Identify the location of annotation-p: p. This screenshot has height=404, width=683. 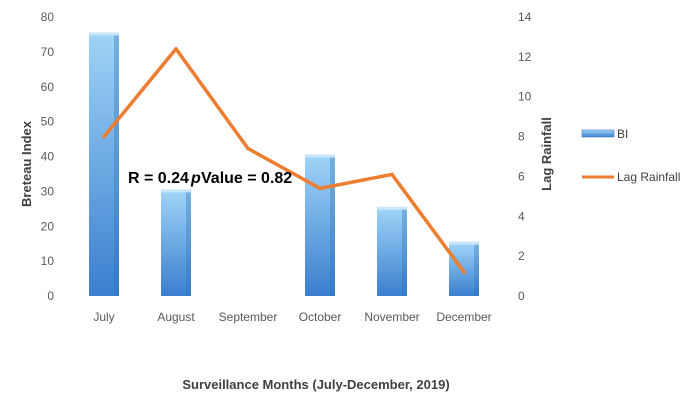
(195, 178).